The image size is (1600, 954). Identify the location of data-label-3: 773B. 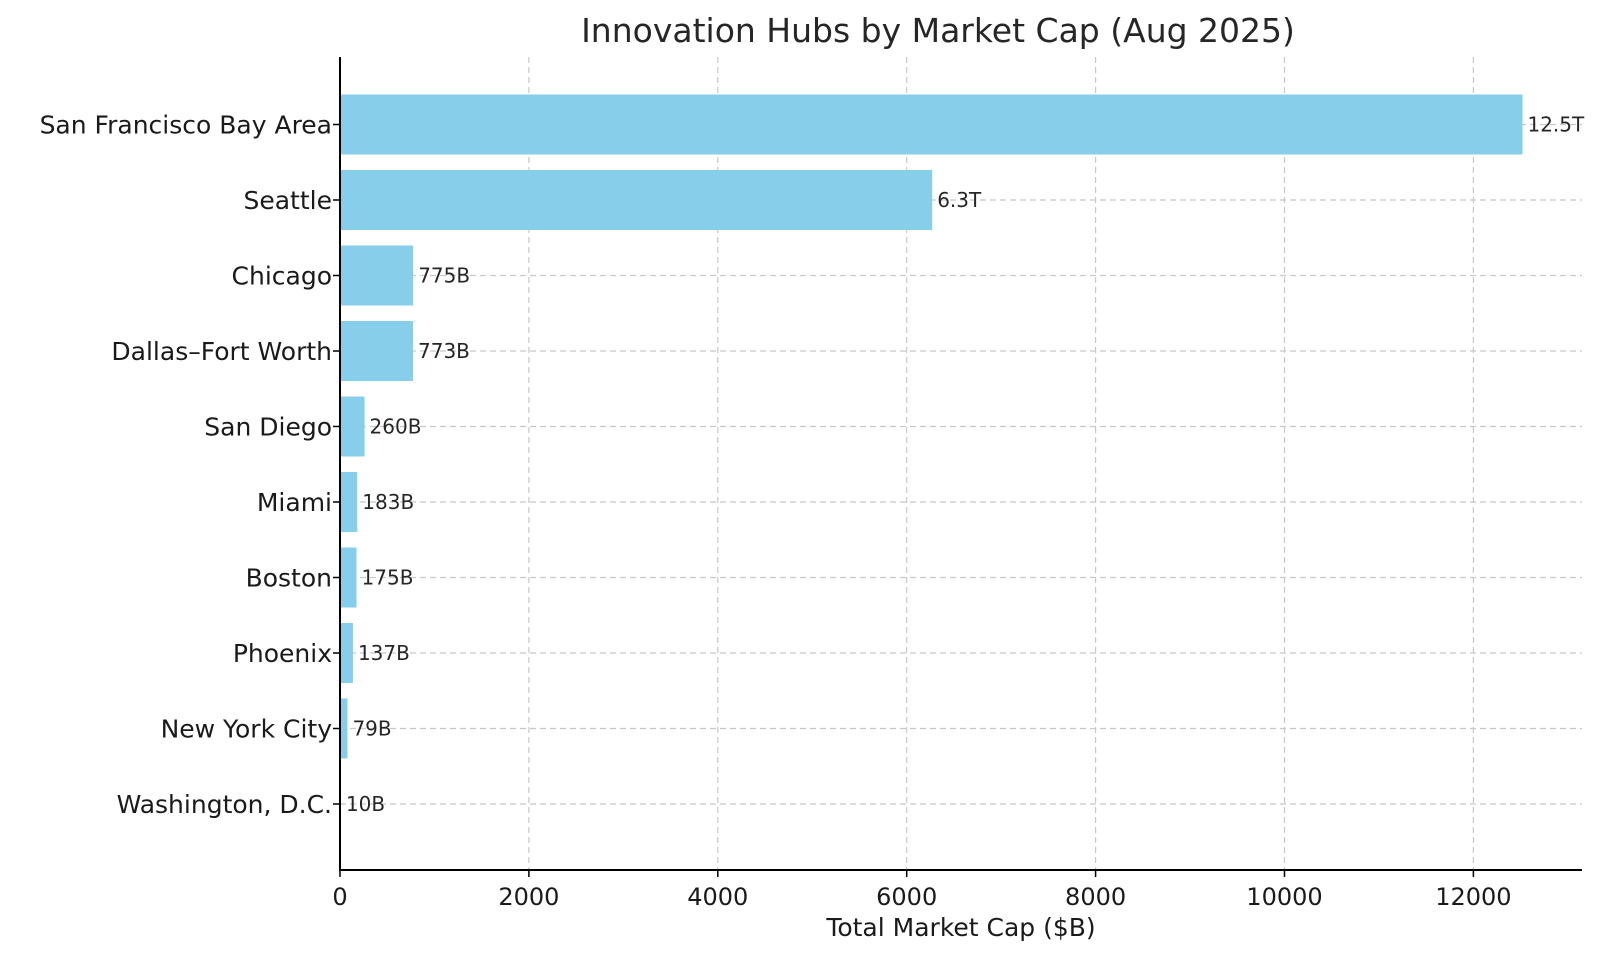
(444, 351).